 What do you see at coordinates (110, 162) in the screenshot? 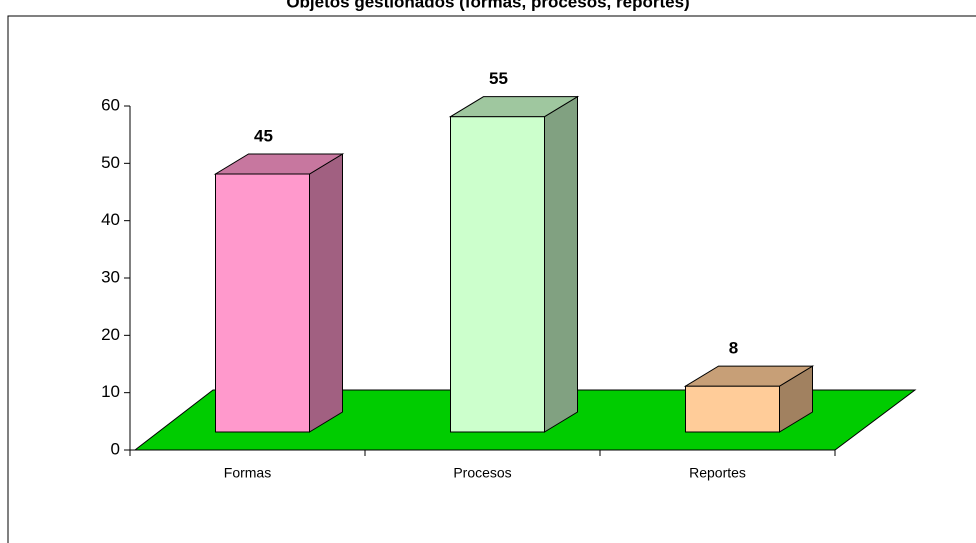
I see `y-tick-label: 50` at bounding box center [110, 162].